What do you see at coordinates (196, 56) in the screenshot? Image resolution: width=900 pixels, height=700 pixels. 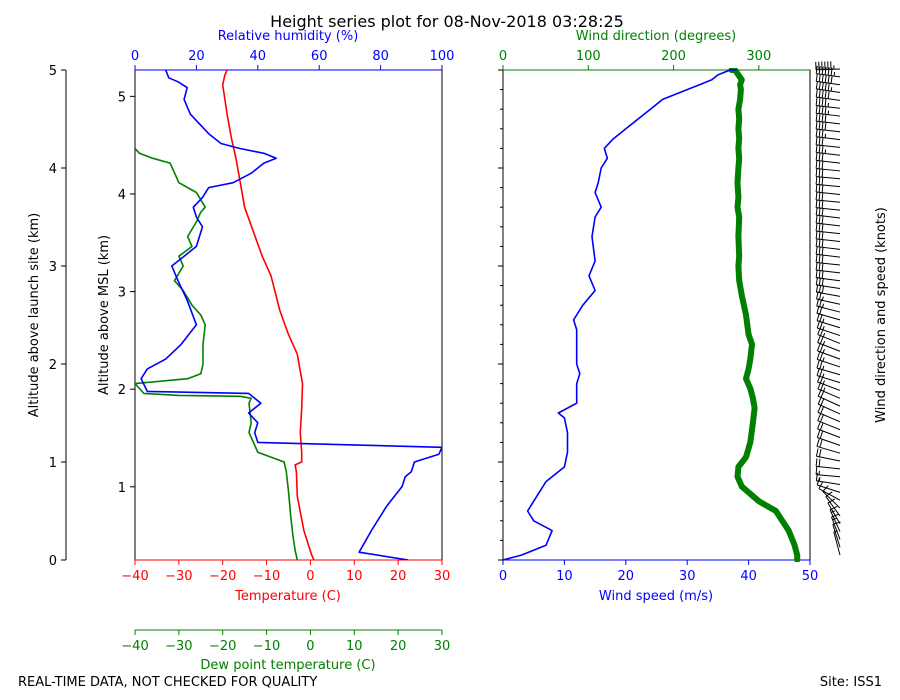 I see `humidity-tick-label: 20` at bounding box center [196, 56].